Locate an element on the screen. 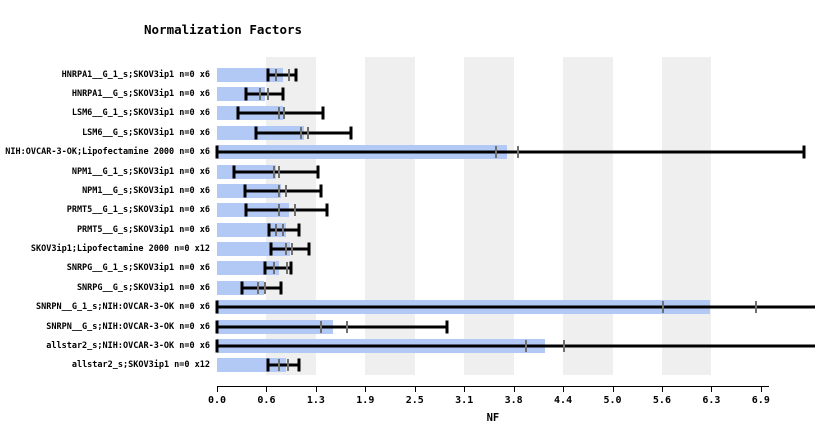  x-axis-tick-label: 5.0 is located at coordinates (612, 400).